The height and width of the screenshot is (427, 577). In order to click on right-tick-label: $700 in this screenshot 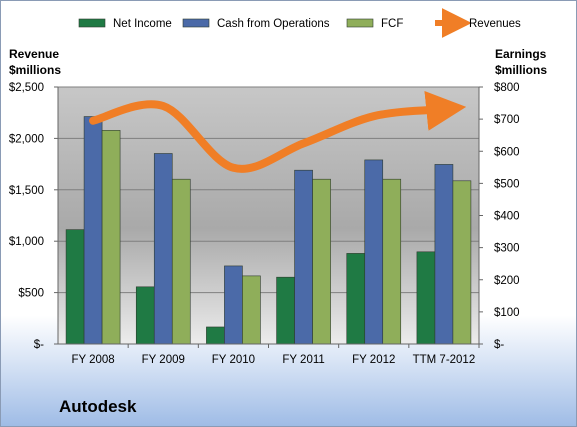, I will do `click(507, 120)`.